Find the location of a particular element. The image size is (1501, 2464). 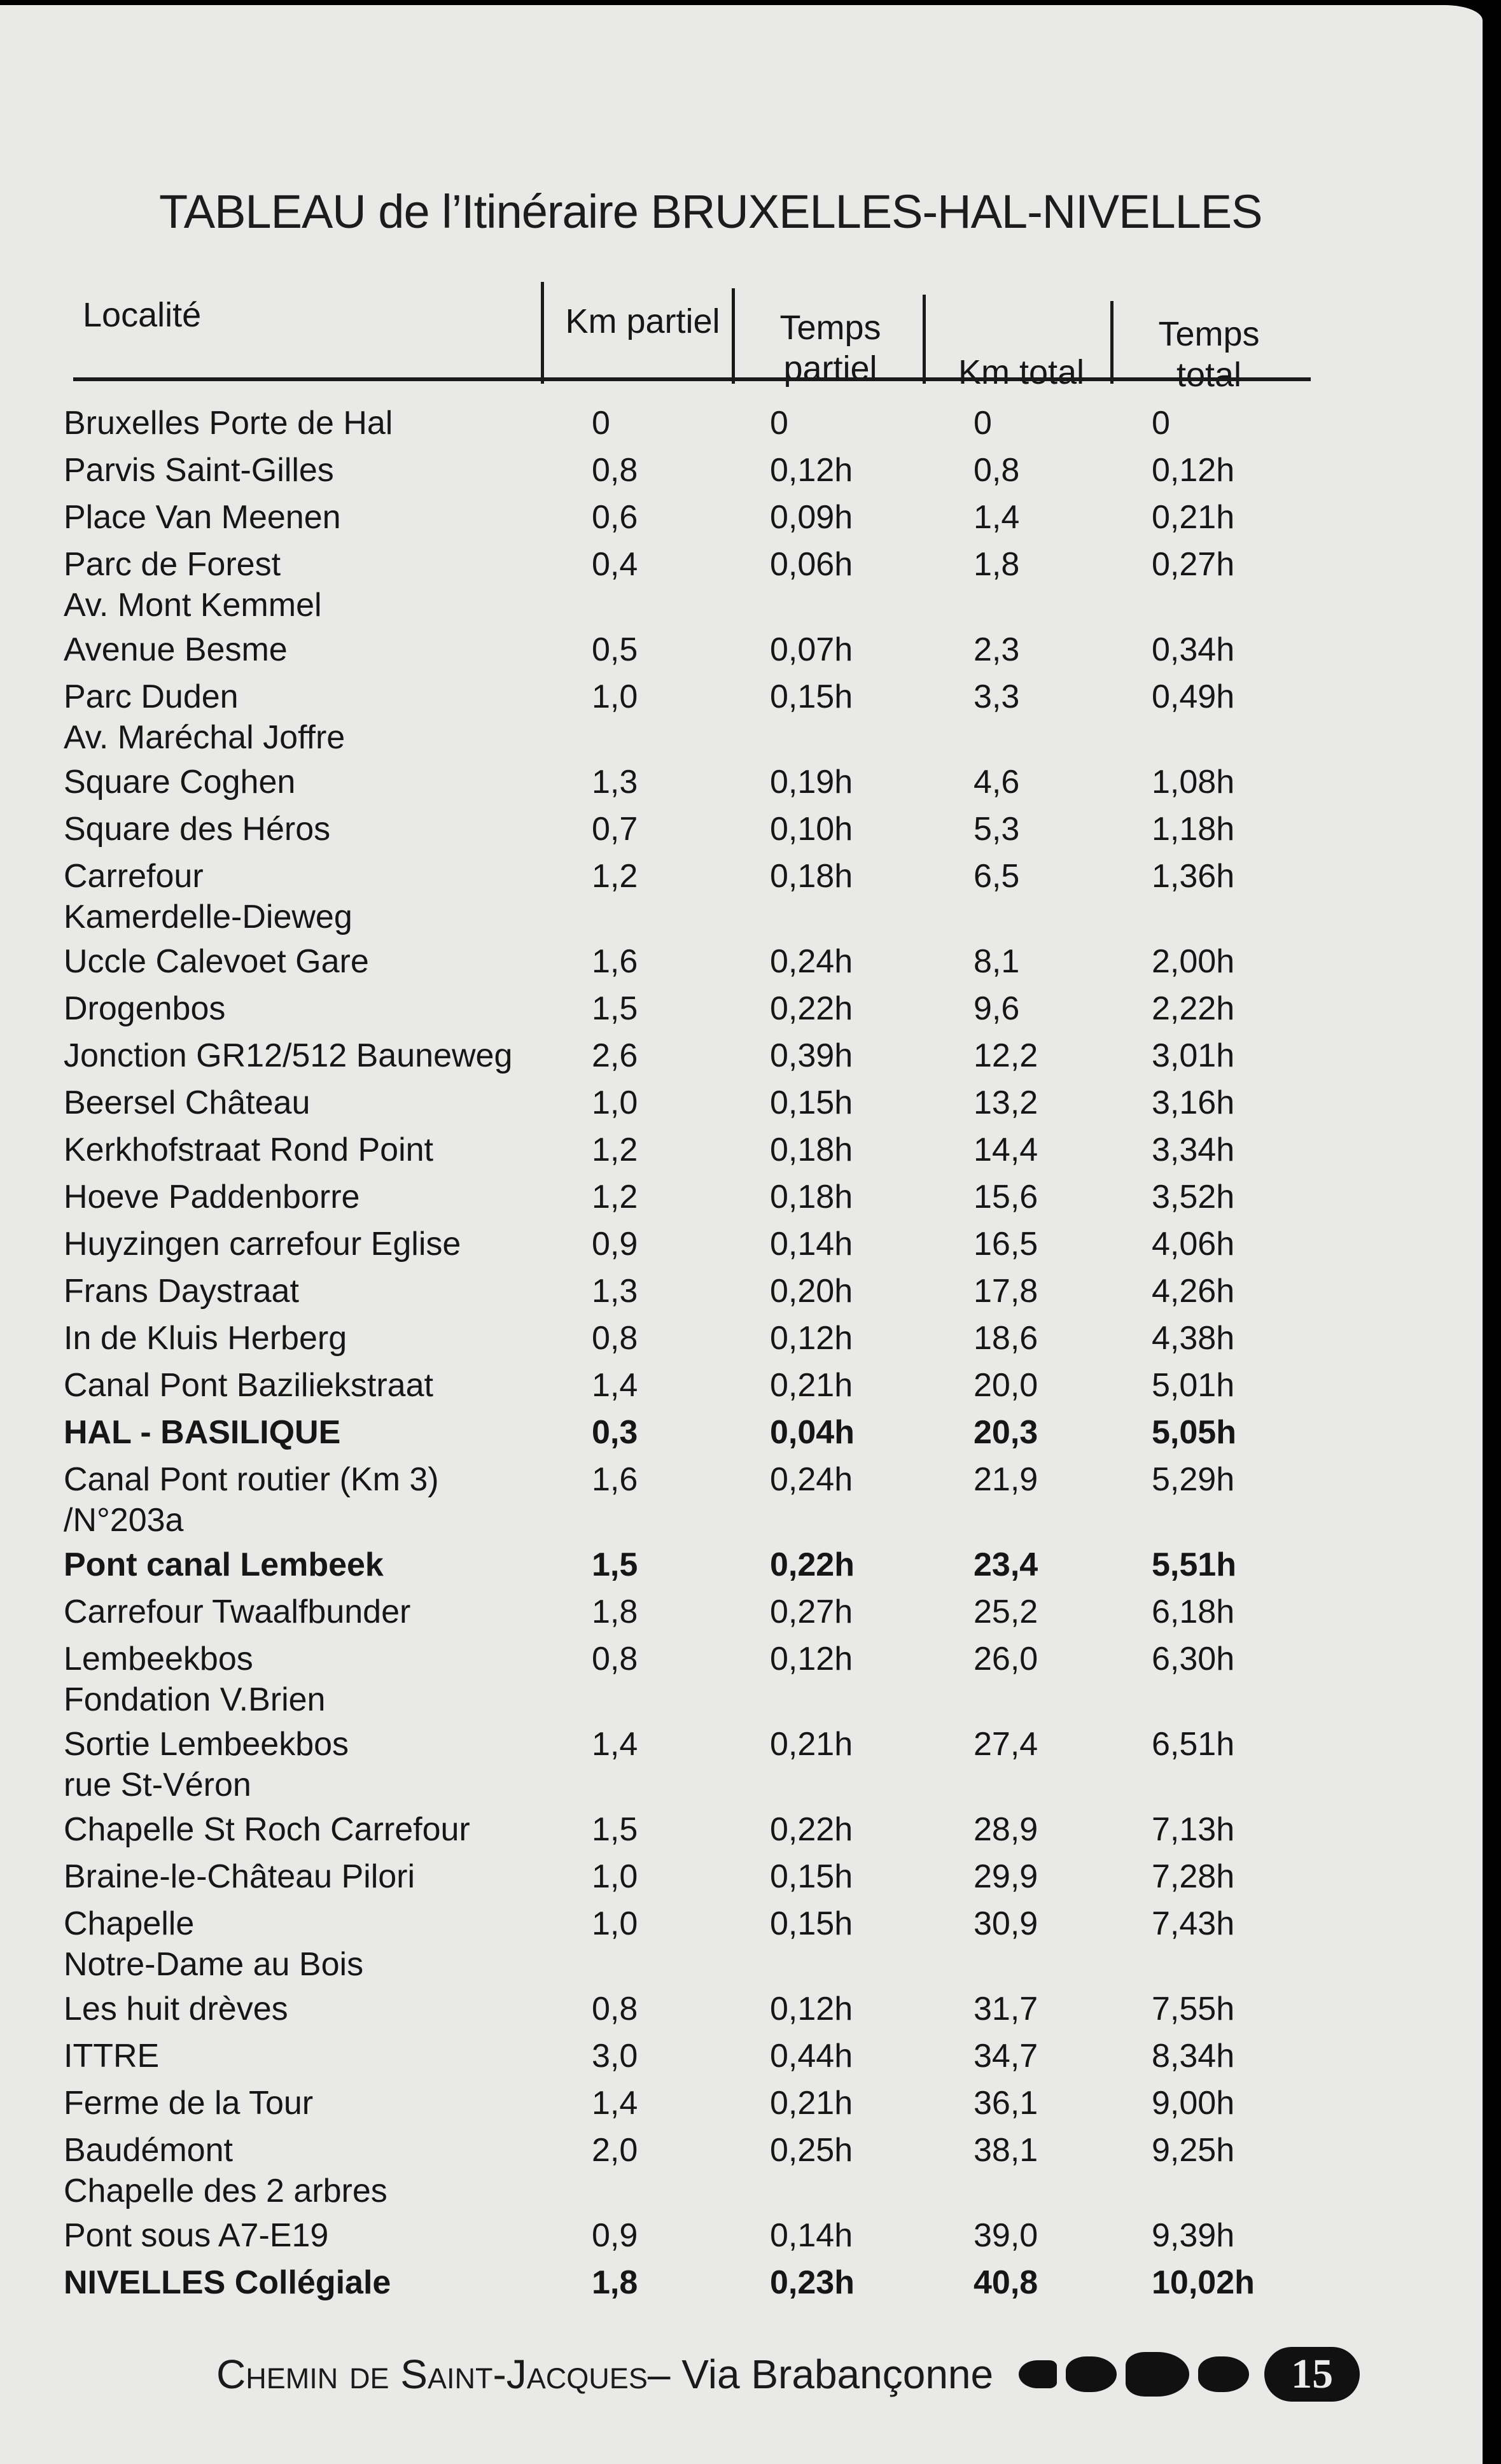

cell-time-partial: 0,44h is located at coordinates (811, 2056).